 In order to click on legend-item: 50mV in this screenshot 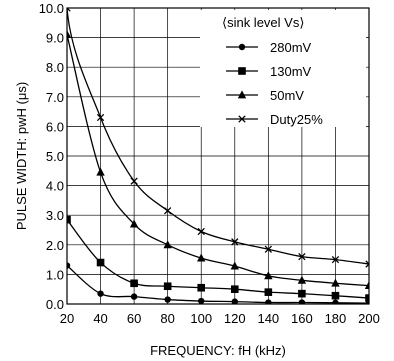, I will do `click(265, 95)`.